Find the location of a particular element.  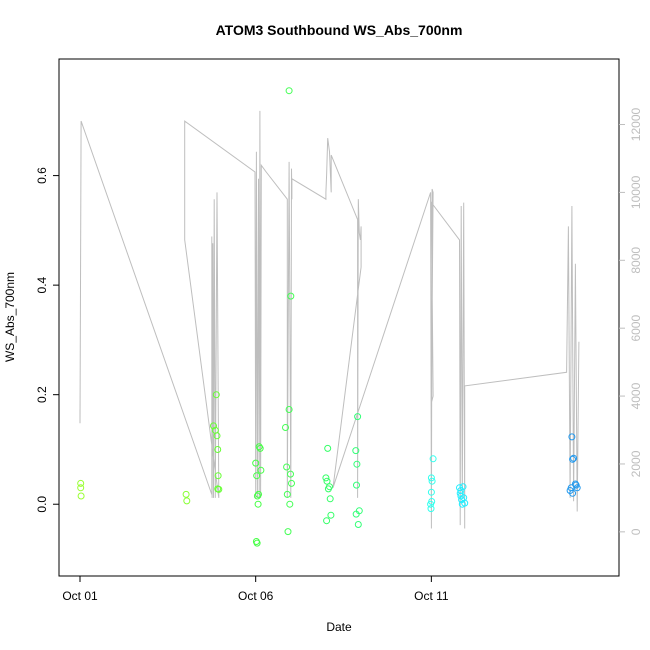

y2-tick-label: 2000 is located at coordinates (636, 463).